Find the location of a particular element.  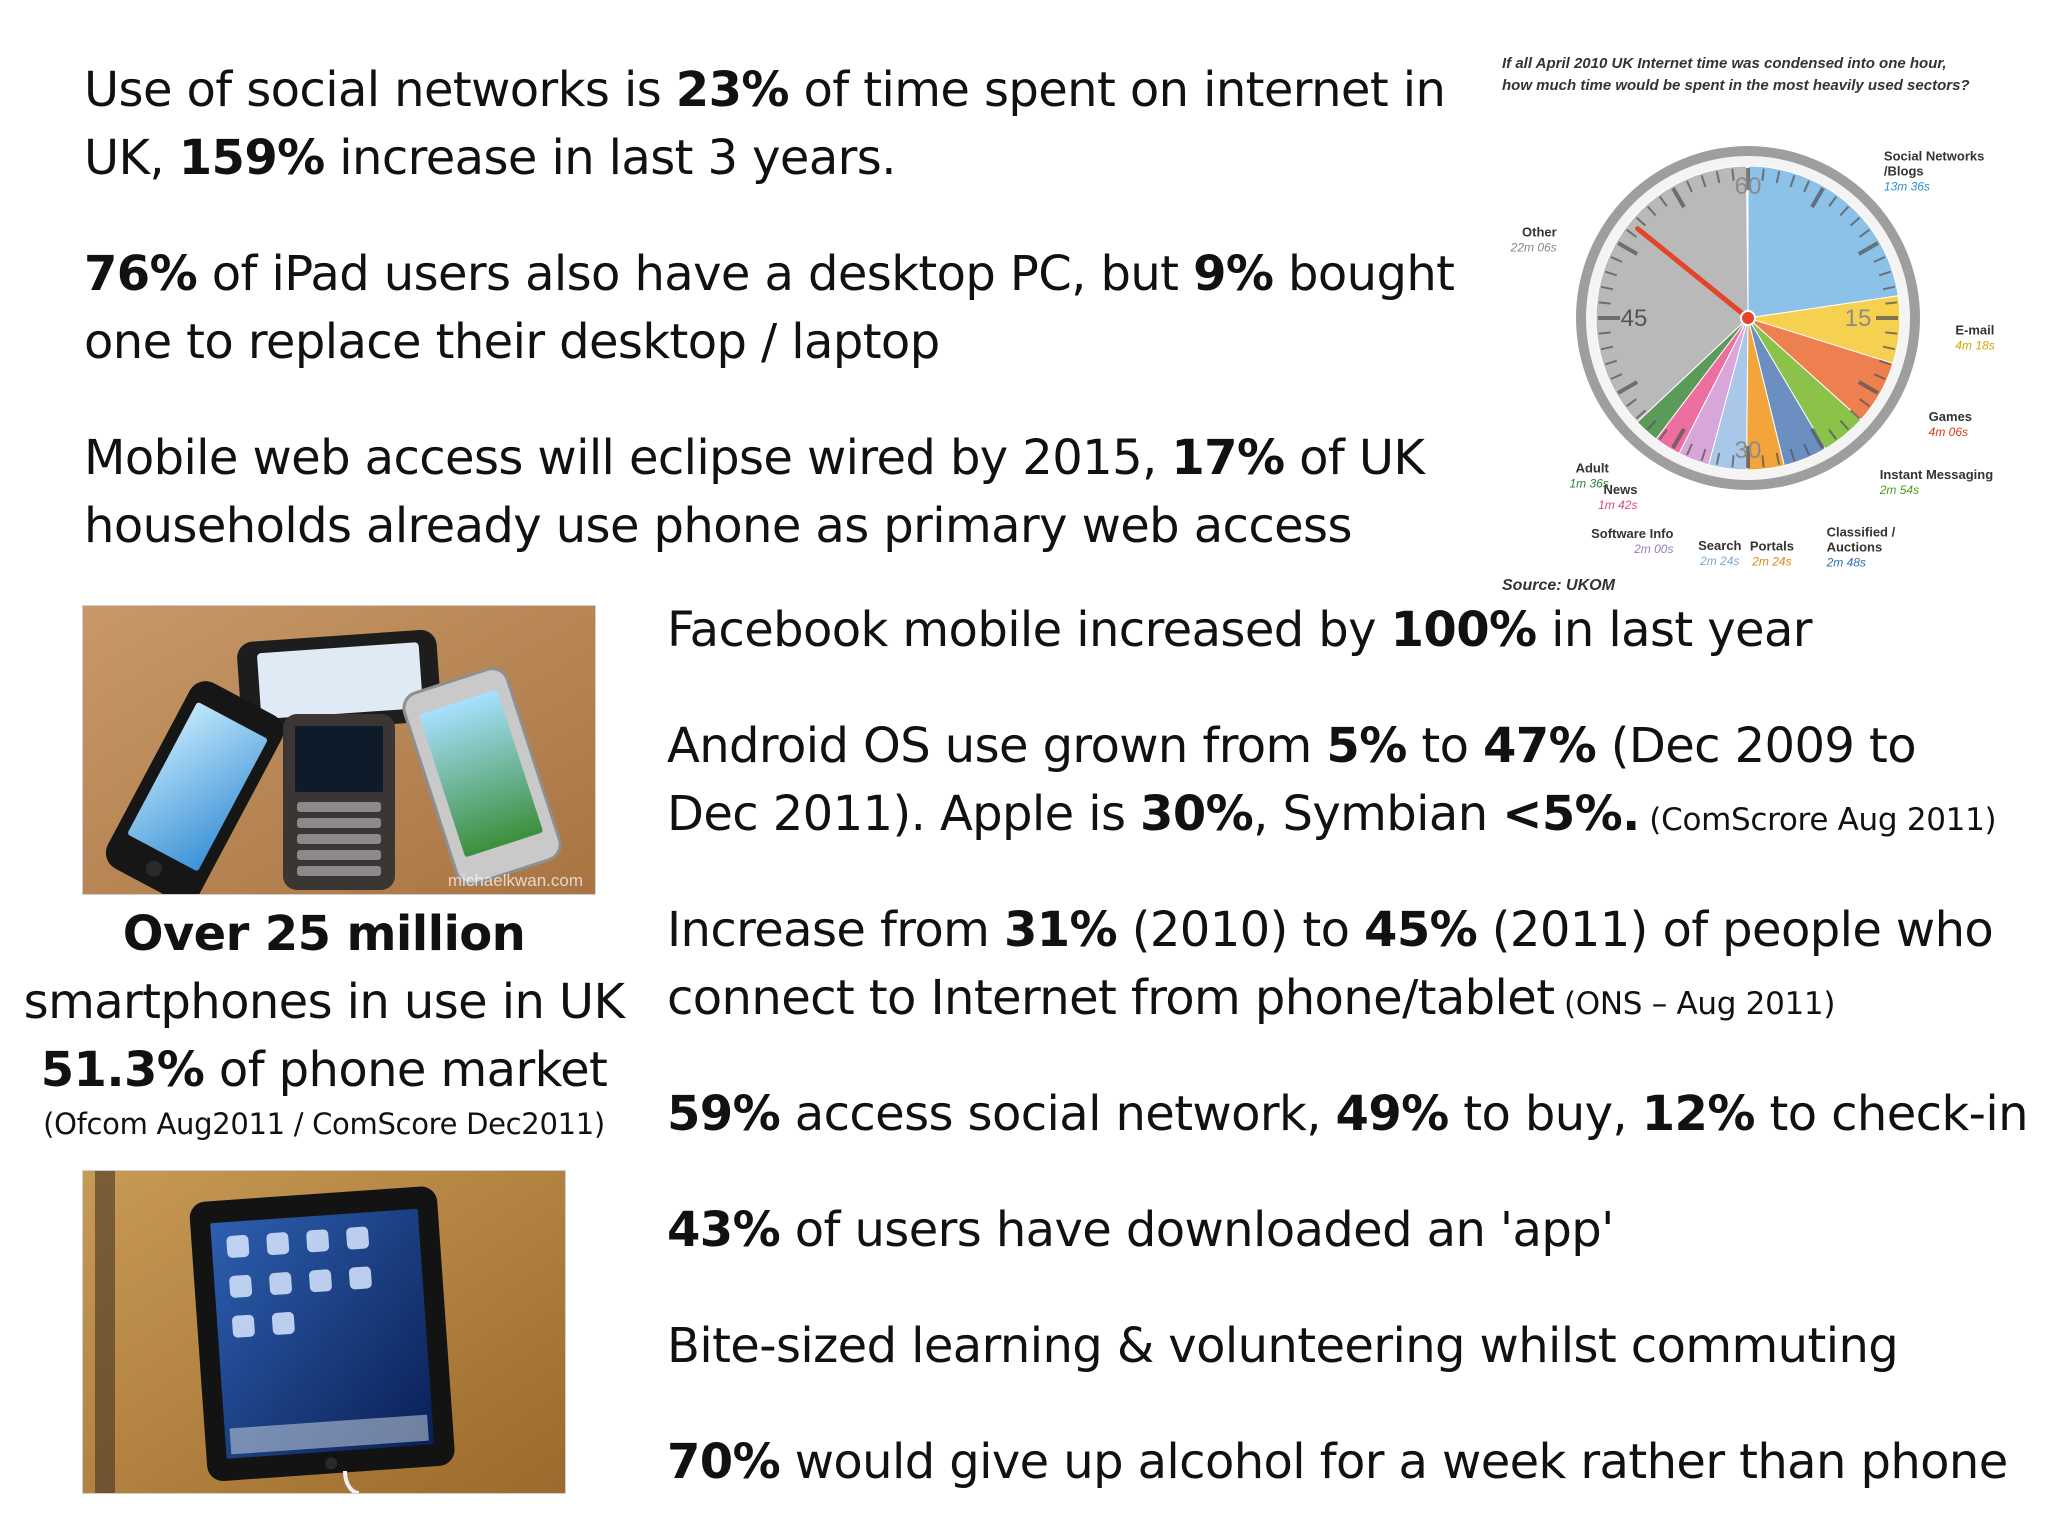

slice-label-name: /Blogs is located at coordinates (1904, 171).